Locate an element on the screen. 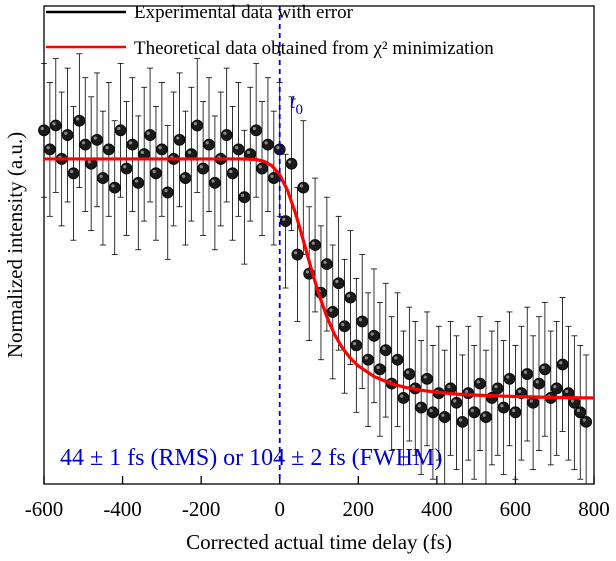  x-tick-label: -200 is located at coordinates (201, 509).